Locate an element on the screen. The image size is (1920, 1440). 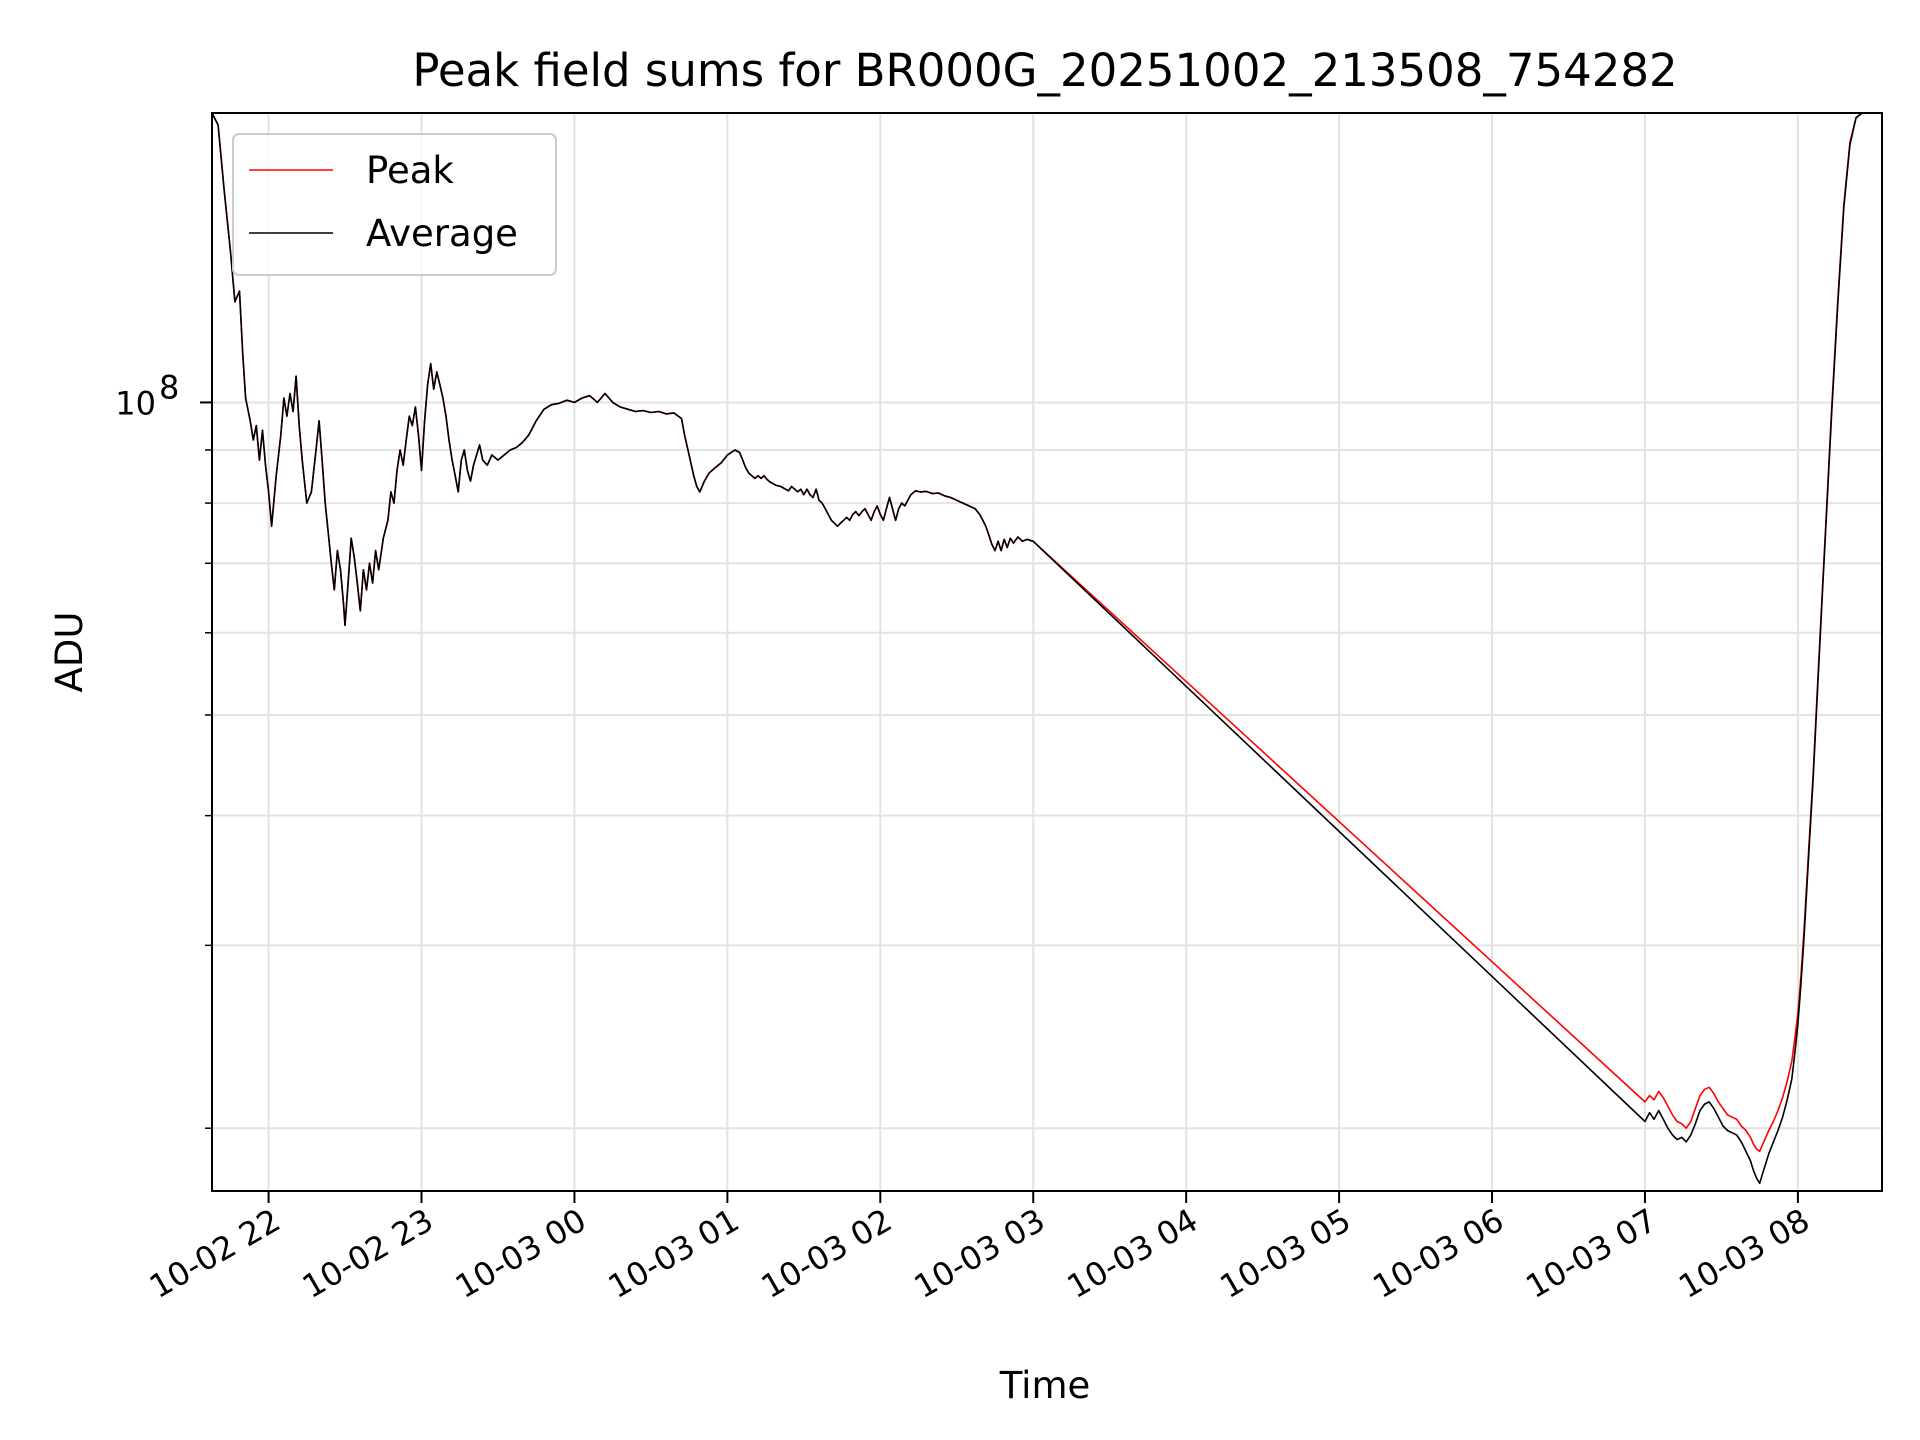
y-tick-label-exponent: 8 is located at coordinates (169, 387).